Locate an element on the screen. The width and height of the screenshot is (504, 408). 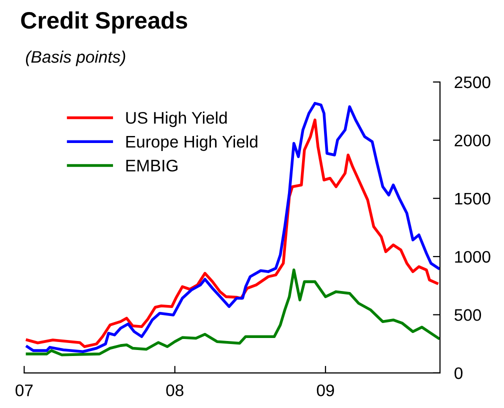
x-tick-label: 08 is located at coordinates (175, 390).